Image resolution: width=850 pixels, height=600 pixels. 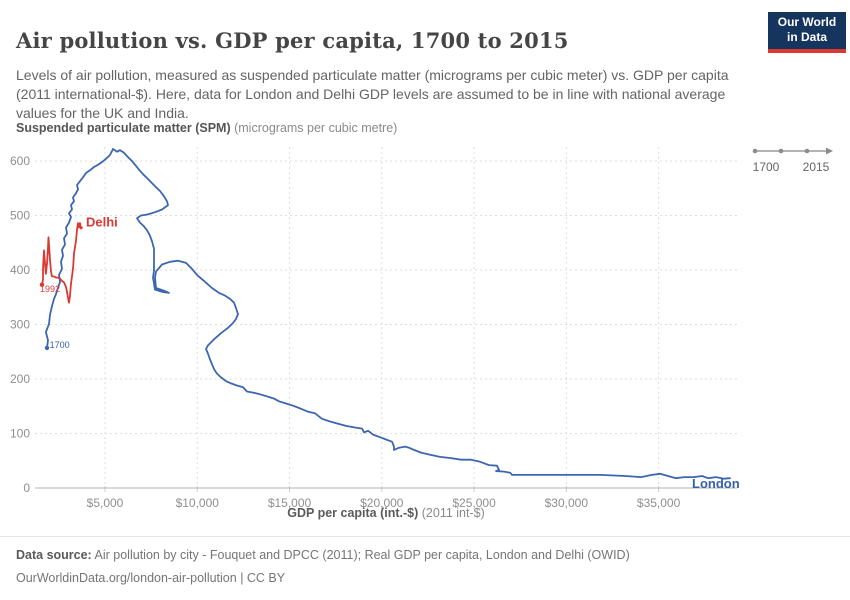 I want to click on series-label-london: London, so click(x=716, y=483).